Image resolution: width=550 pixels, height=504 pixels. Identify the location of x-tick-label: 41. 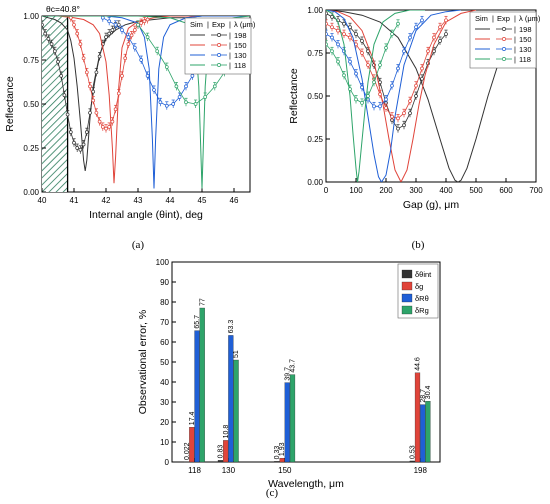
(74, 200).